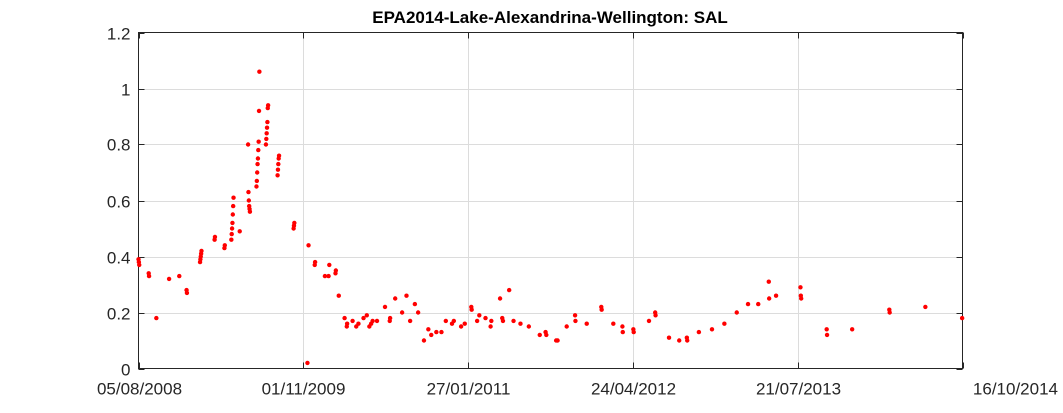 The image size is (1063, 413). Describe the element at coordinates (119, 34) in the screenshot. I see `y-tick-label: 1.2` at that location.